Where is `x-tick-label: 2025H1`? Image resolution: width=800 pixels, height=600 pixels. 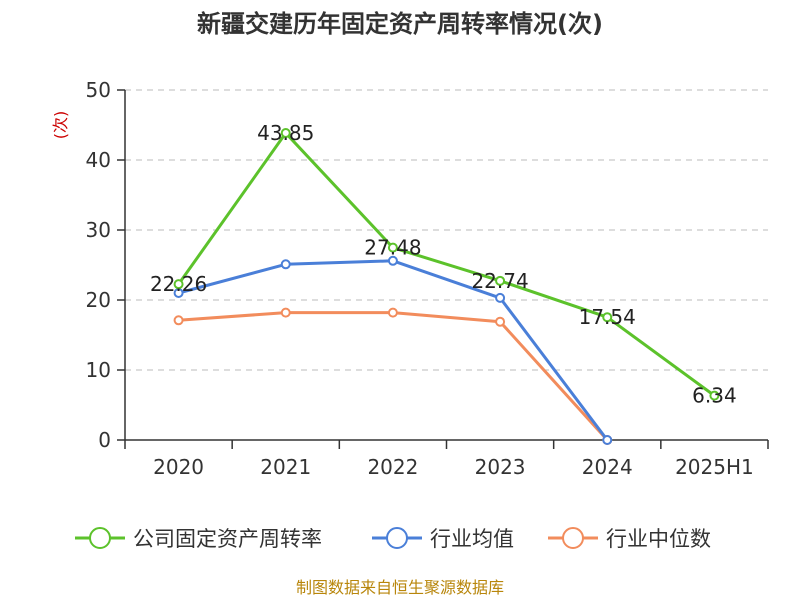
x-tick-label: 2025H1 is located at coordinates (714, 467).